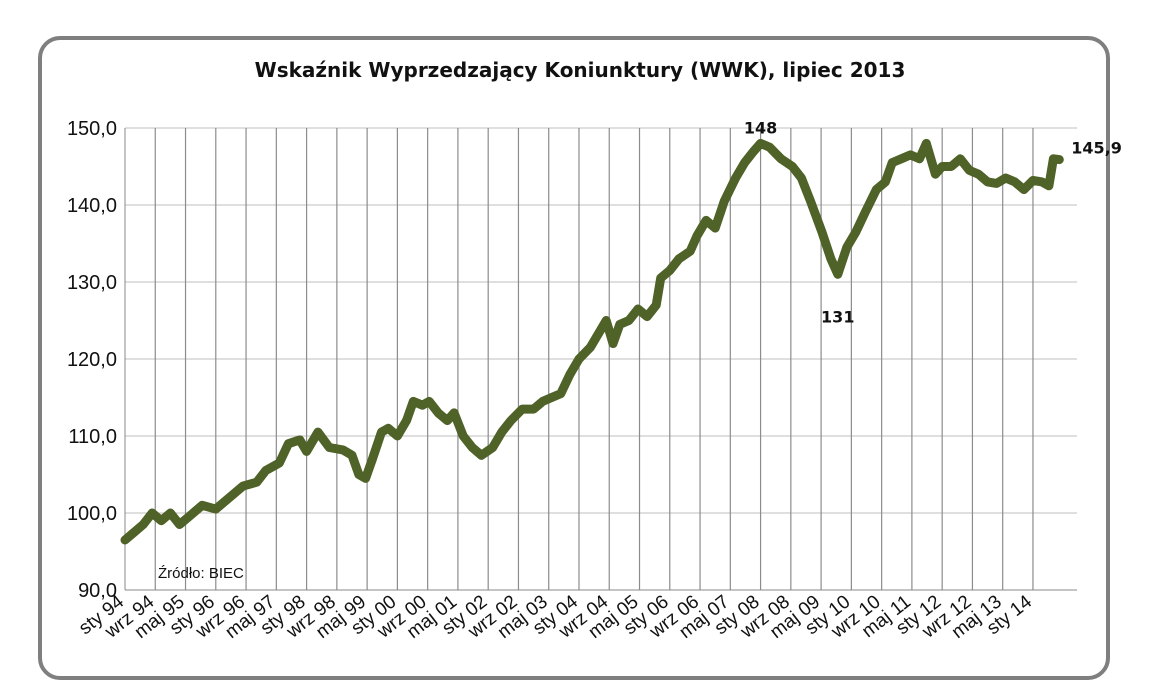  I want to click on y-tick-label: 140,0, so click(92, 206).